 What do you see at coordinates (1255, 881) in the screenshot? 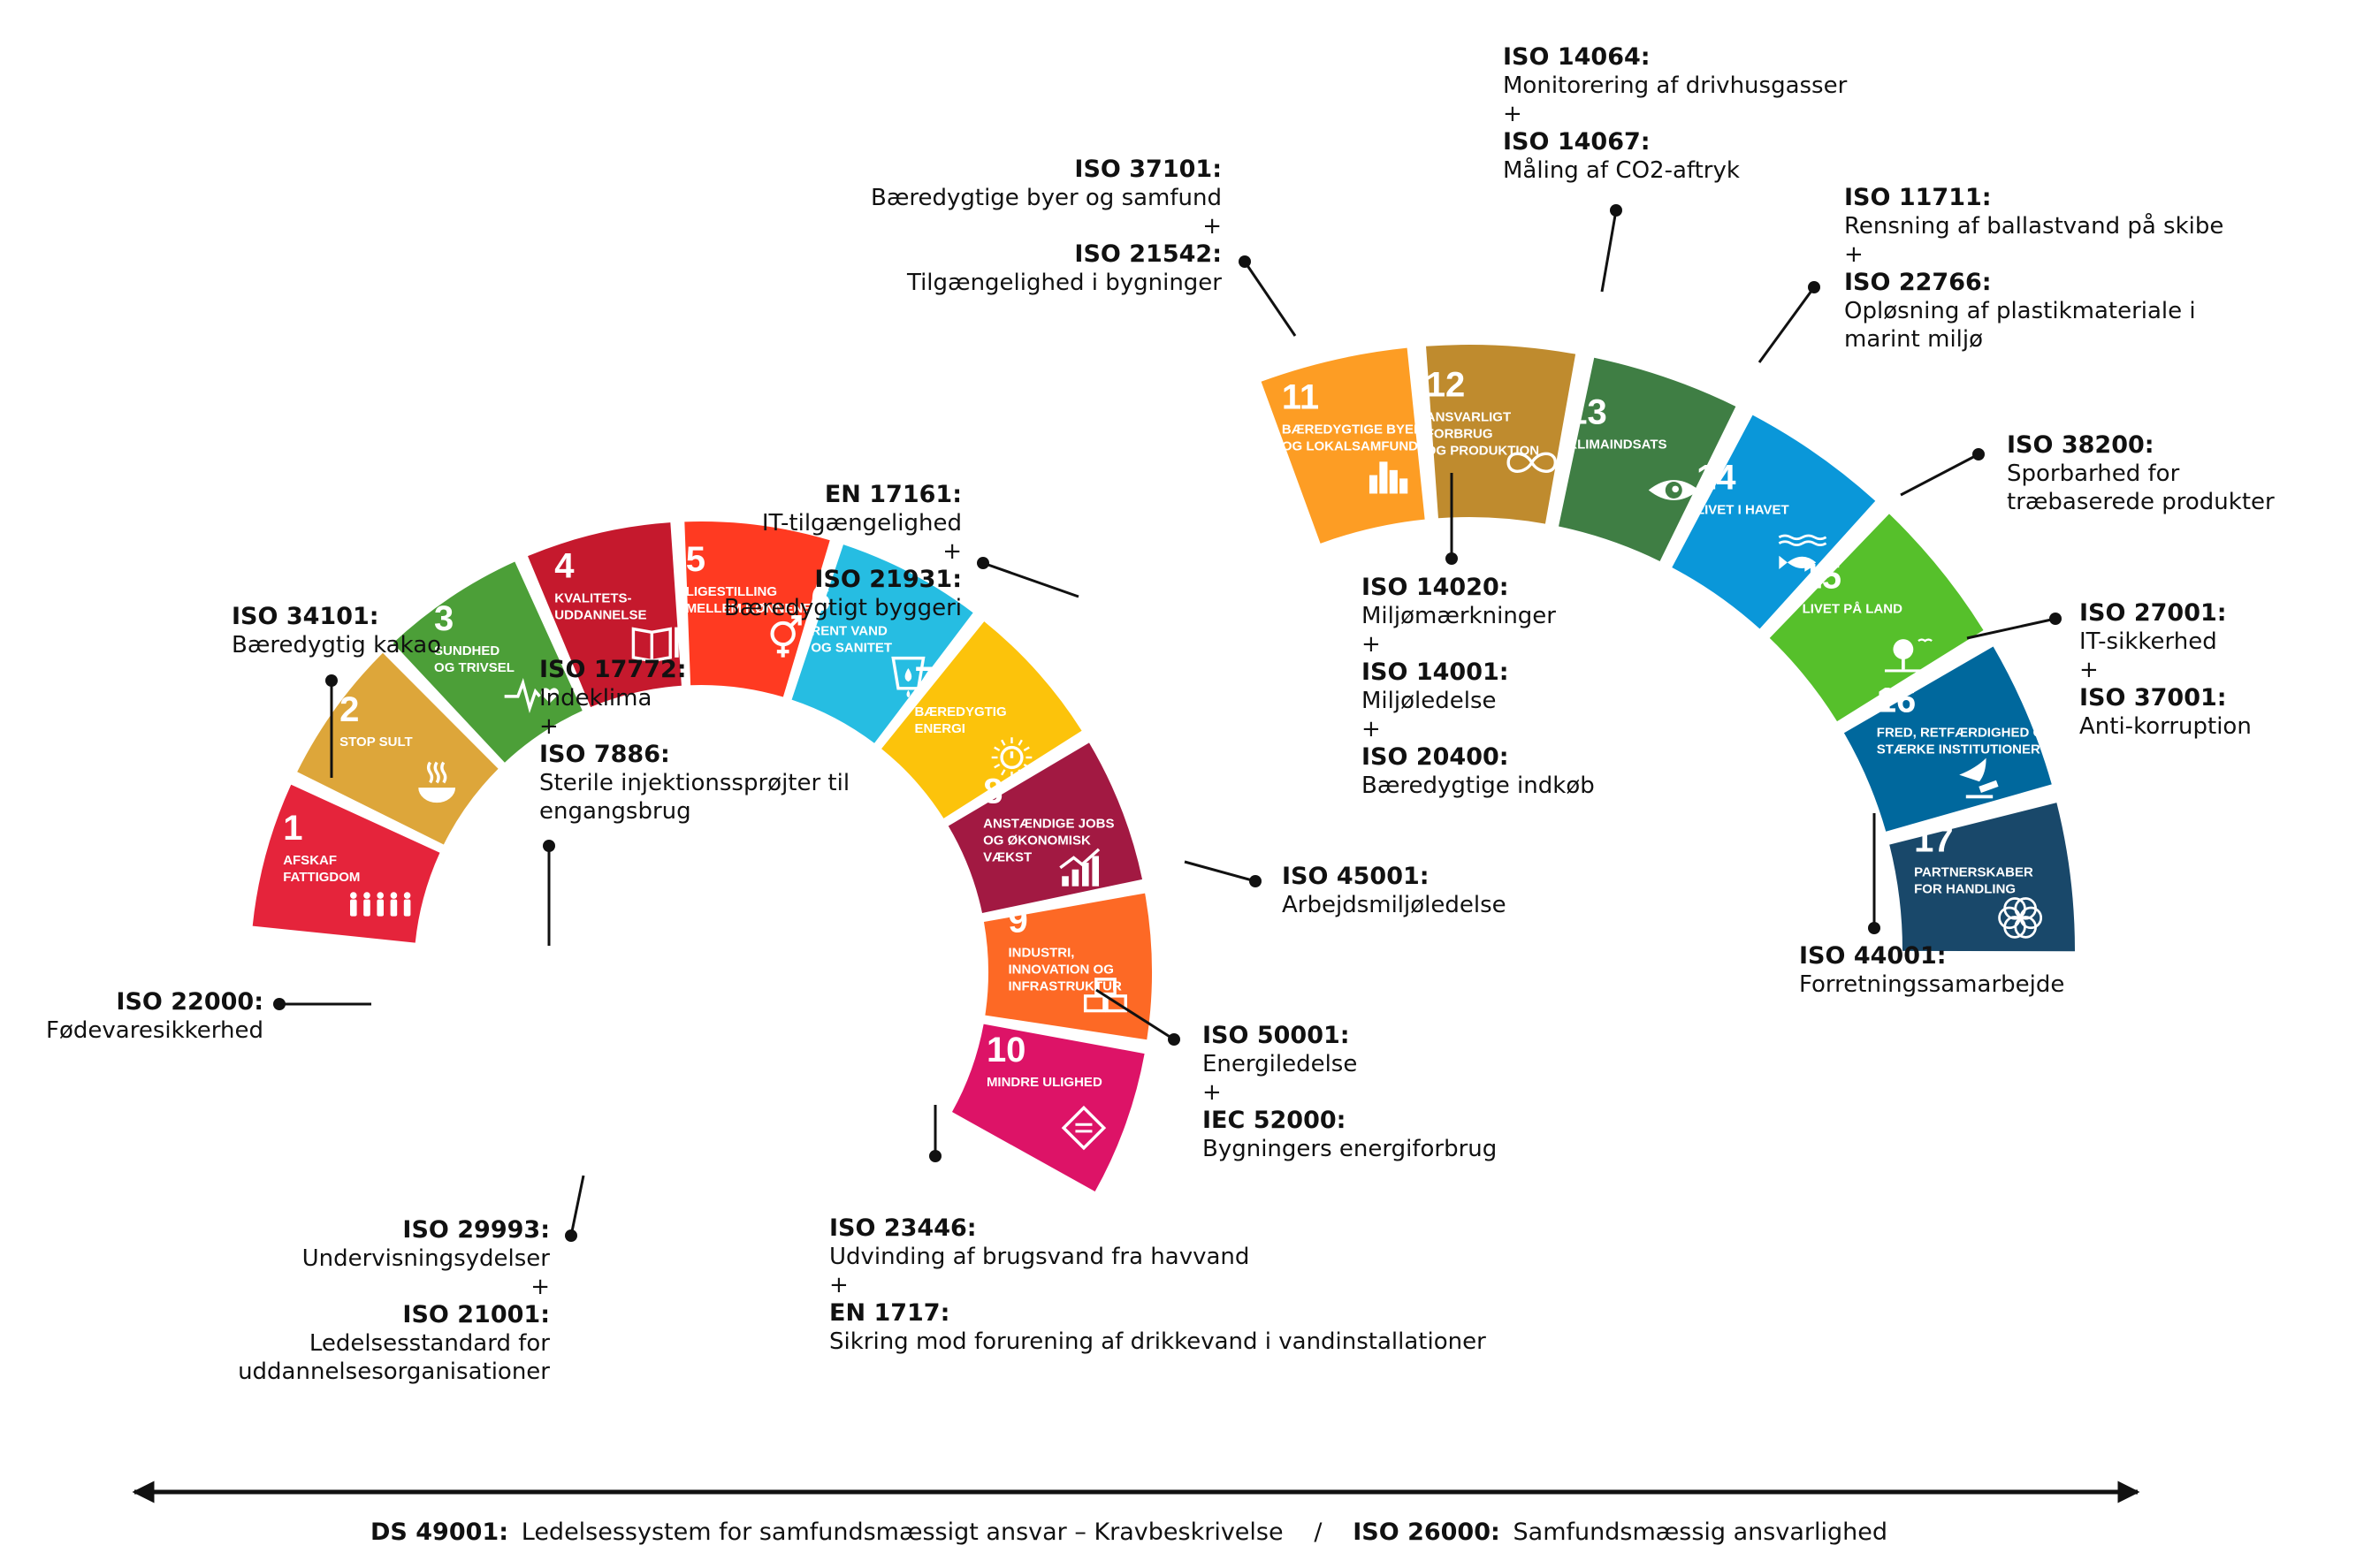
I see `leader-dot-g8` at bounding box center [1255, 881].